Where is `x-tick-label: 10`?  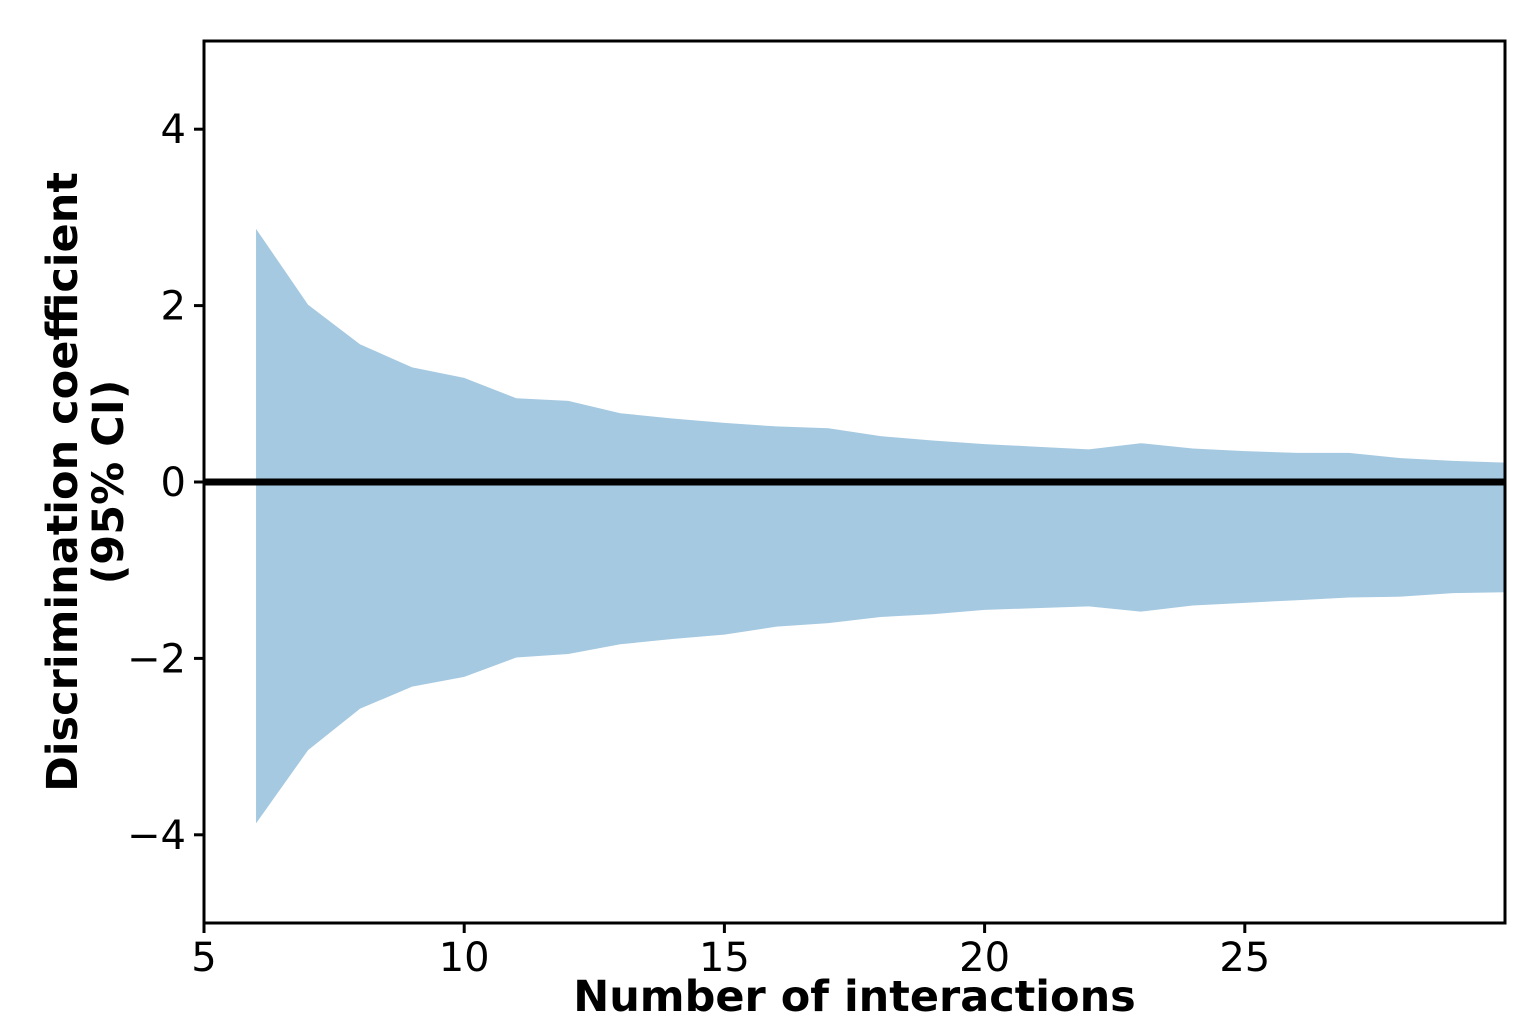 x-tick-label: 10 is located at coordinates (464, 958).